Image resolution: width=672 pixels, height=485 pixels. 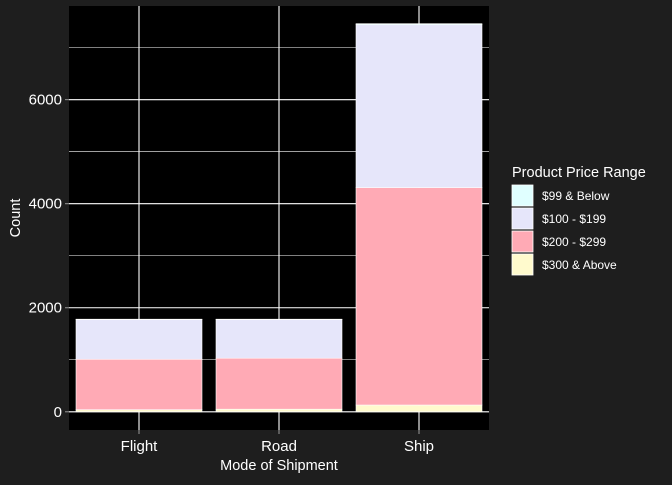 I want to click on y-tick-label: 6000, so click(x=45, y=100).